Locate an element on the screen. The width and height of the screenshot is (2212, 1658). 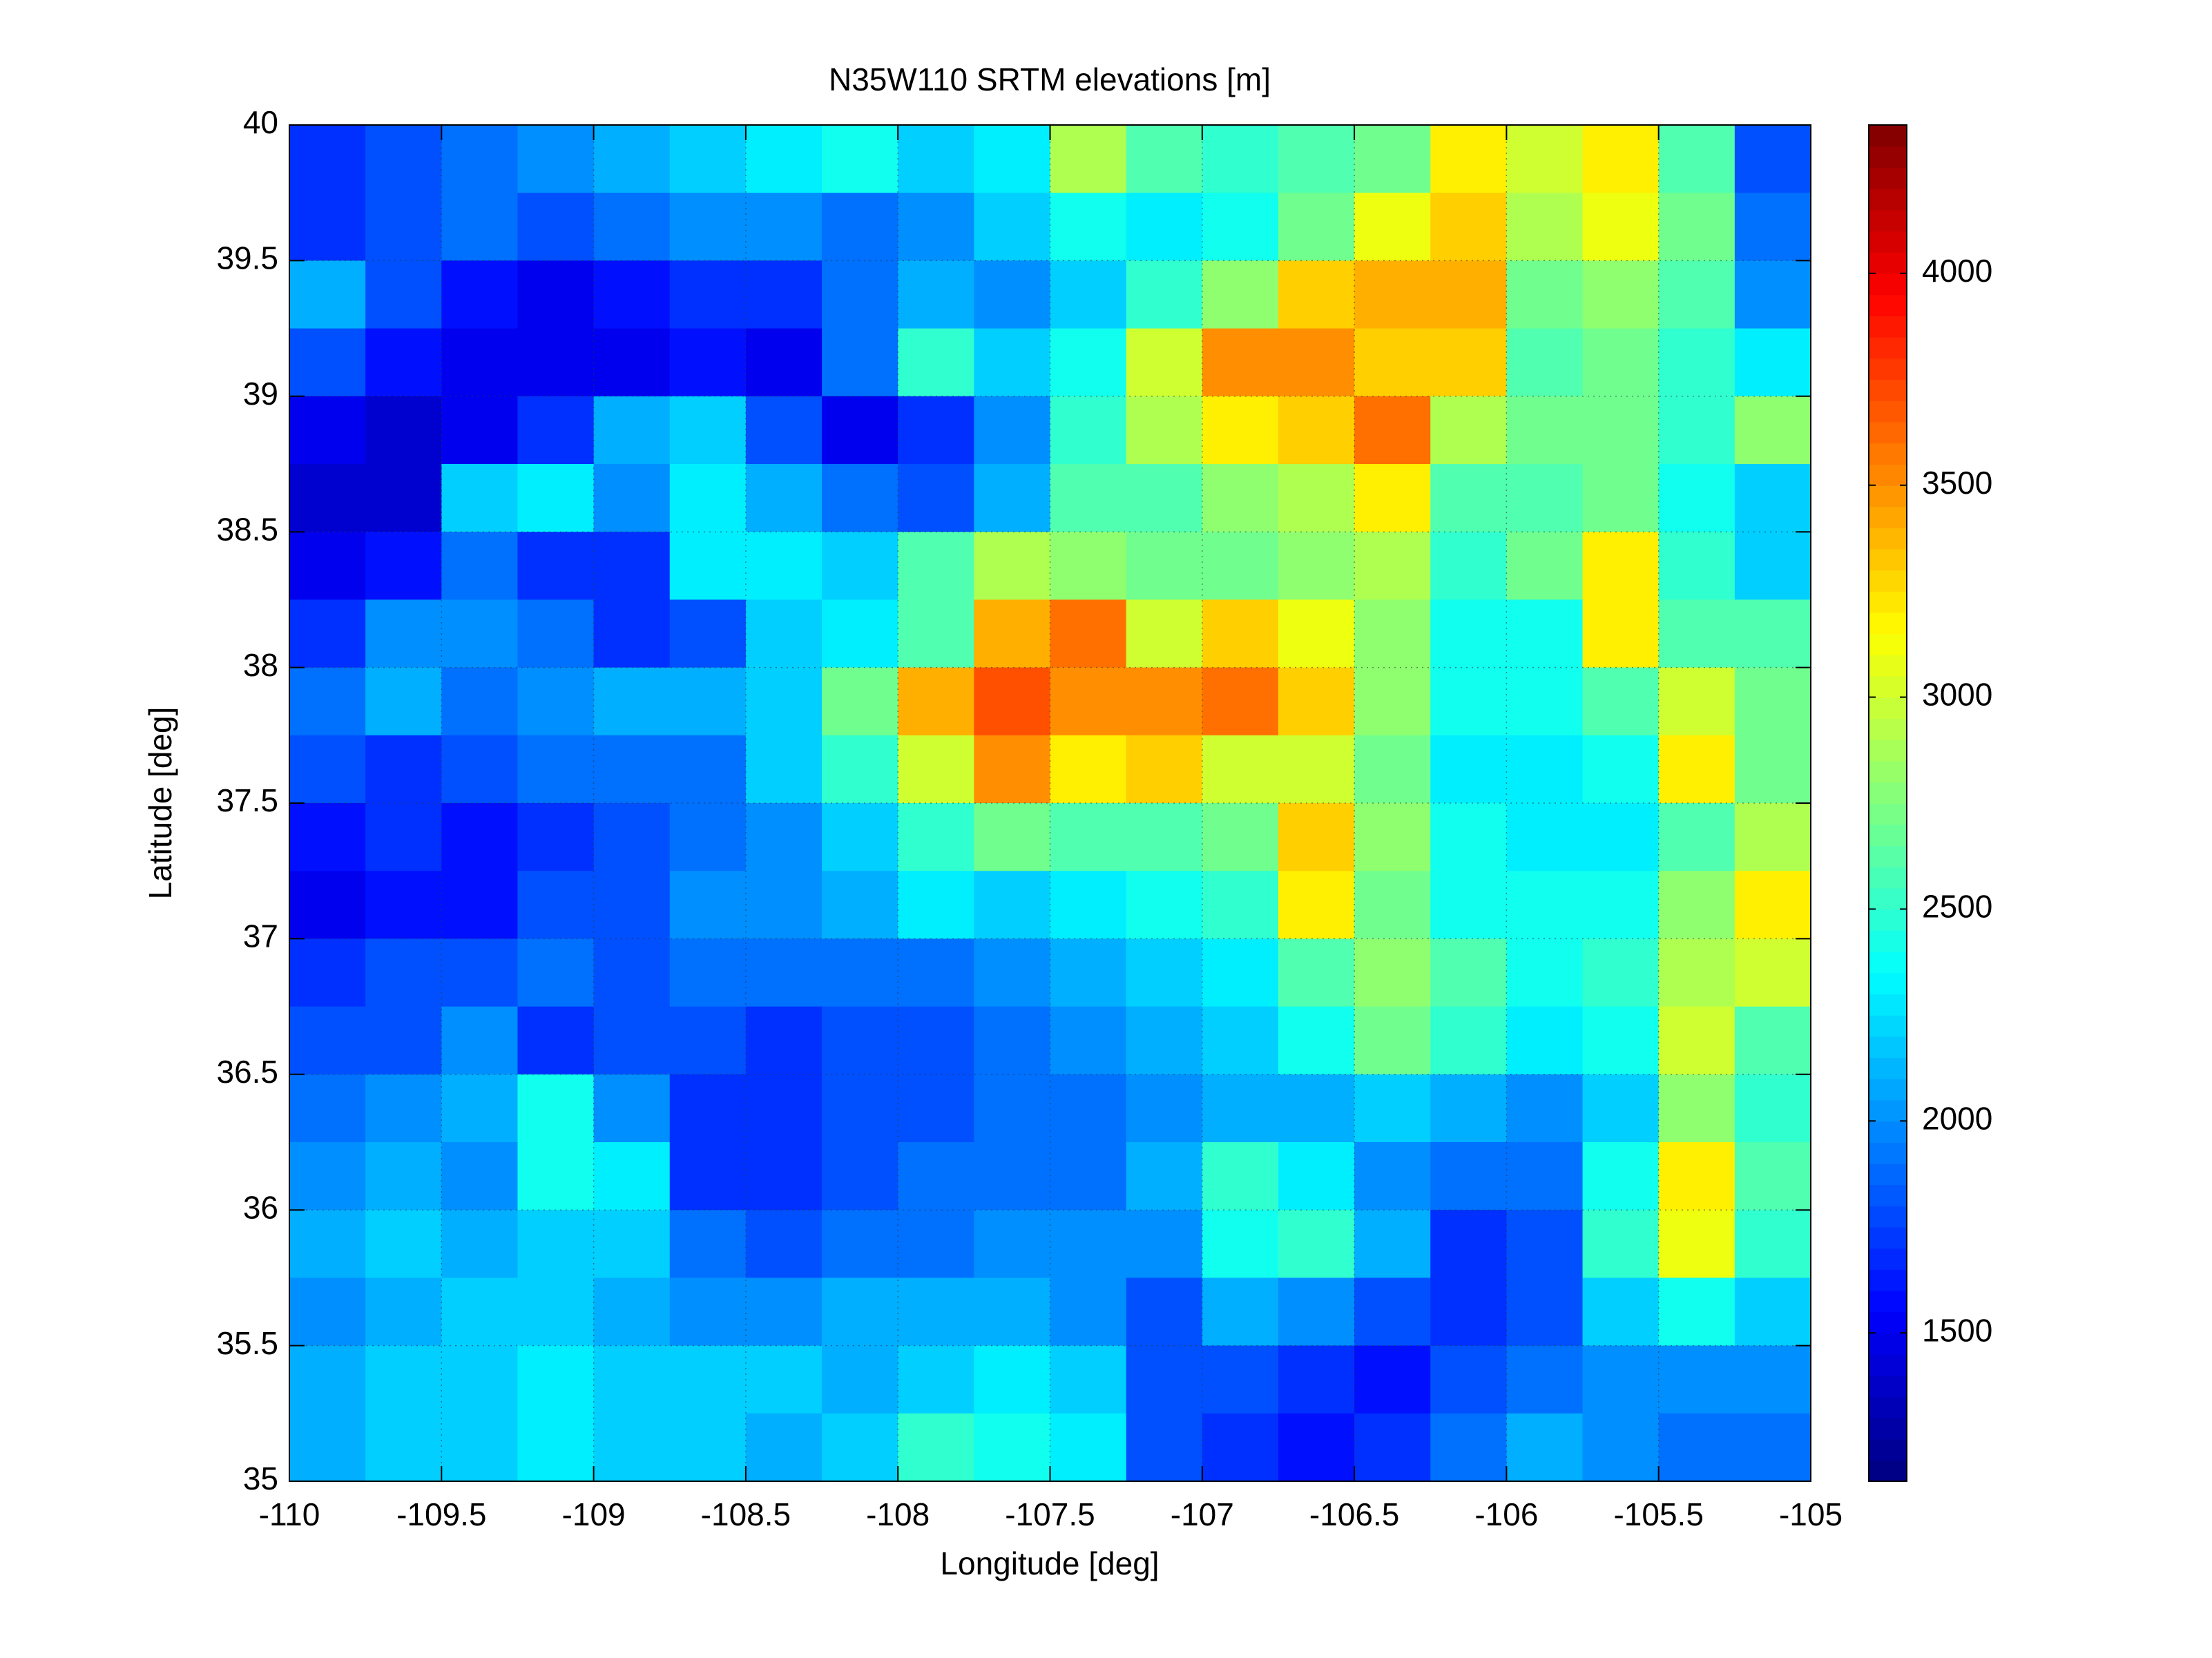
x-tick-label: -106 is located at coordinates (1506, 1514).